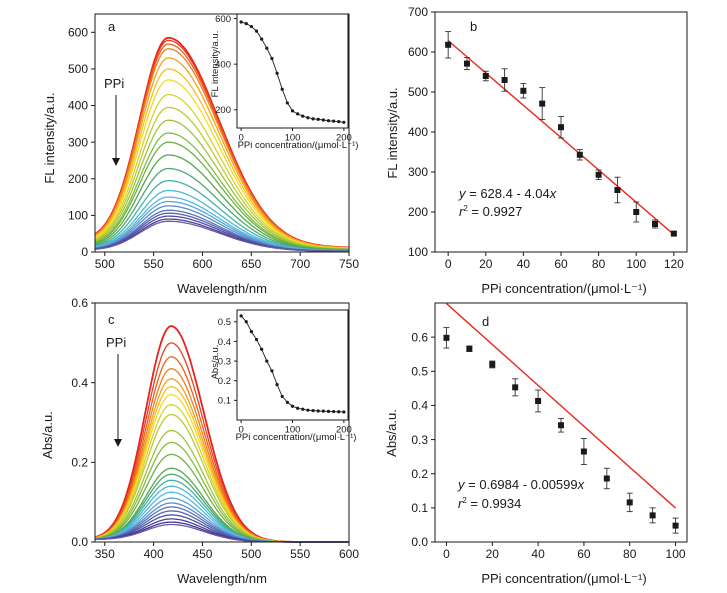 The height and width of the screenshot is (593, 727). Describe the element at coordinates (464, 500) in the screenshot. I see `panel-d-r2-sup: 2` at that location.